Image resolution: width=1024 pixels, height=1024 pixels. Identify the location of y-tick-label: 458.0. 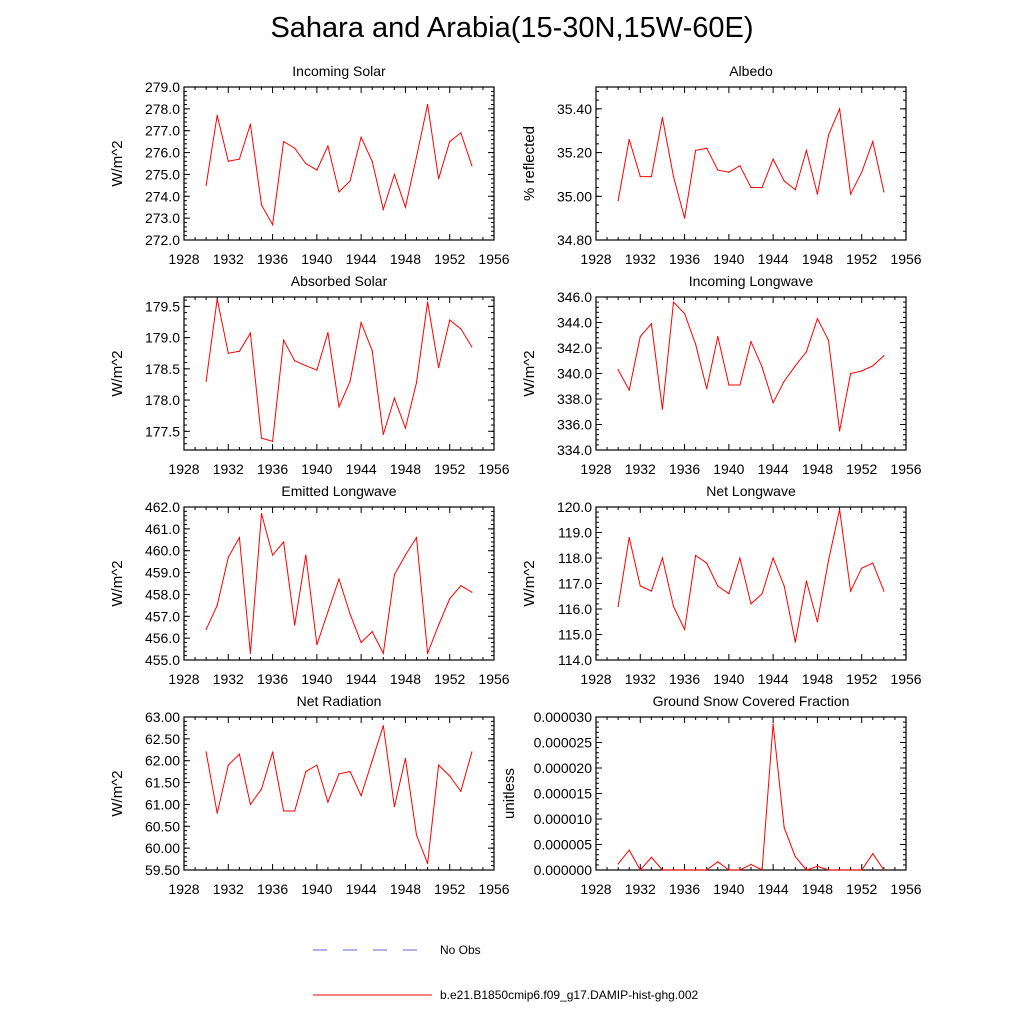
(162, 594).